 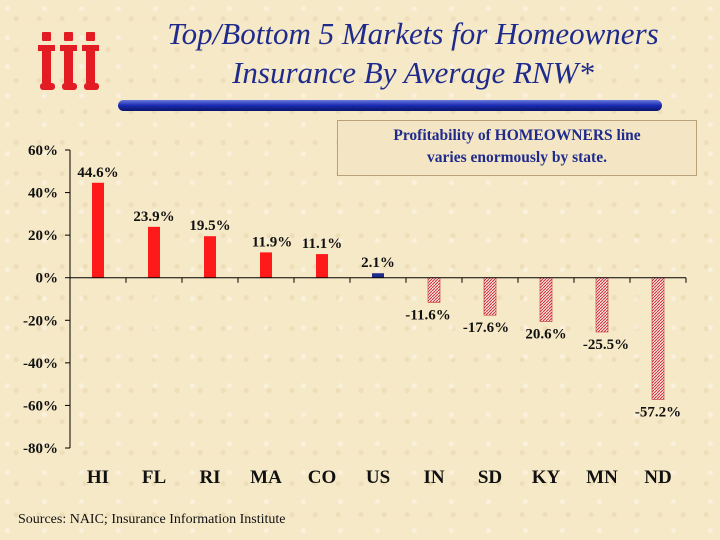 What do you see at coordinates (46, 300) in the screenshot?
I see `y-axis-ticks: 60% 40% 20% 0% -20% -40% -60% -80%` at bounding box center [46, 300].